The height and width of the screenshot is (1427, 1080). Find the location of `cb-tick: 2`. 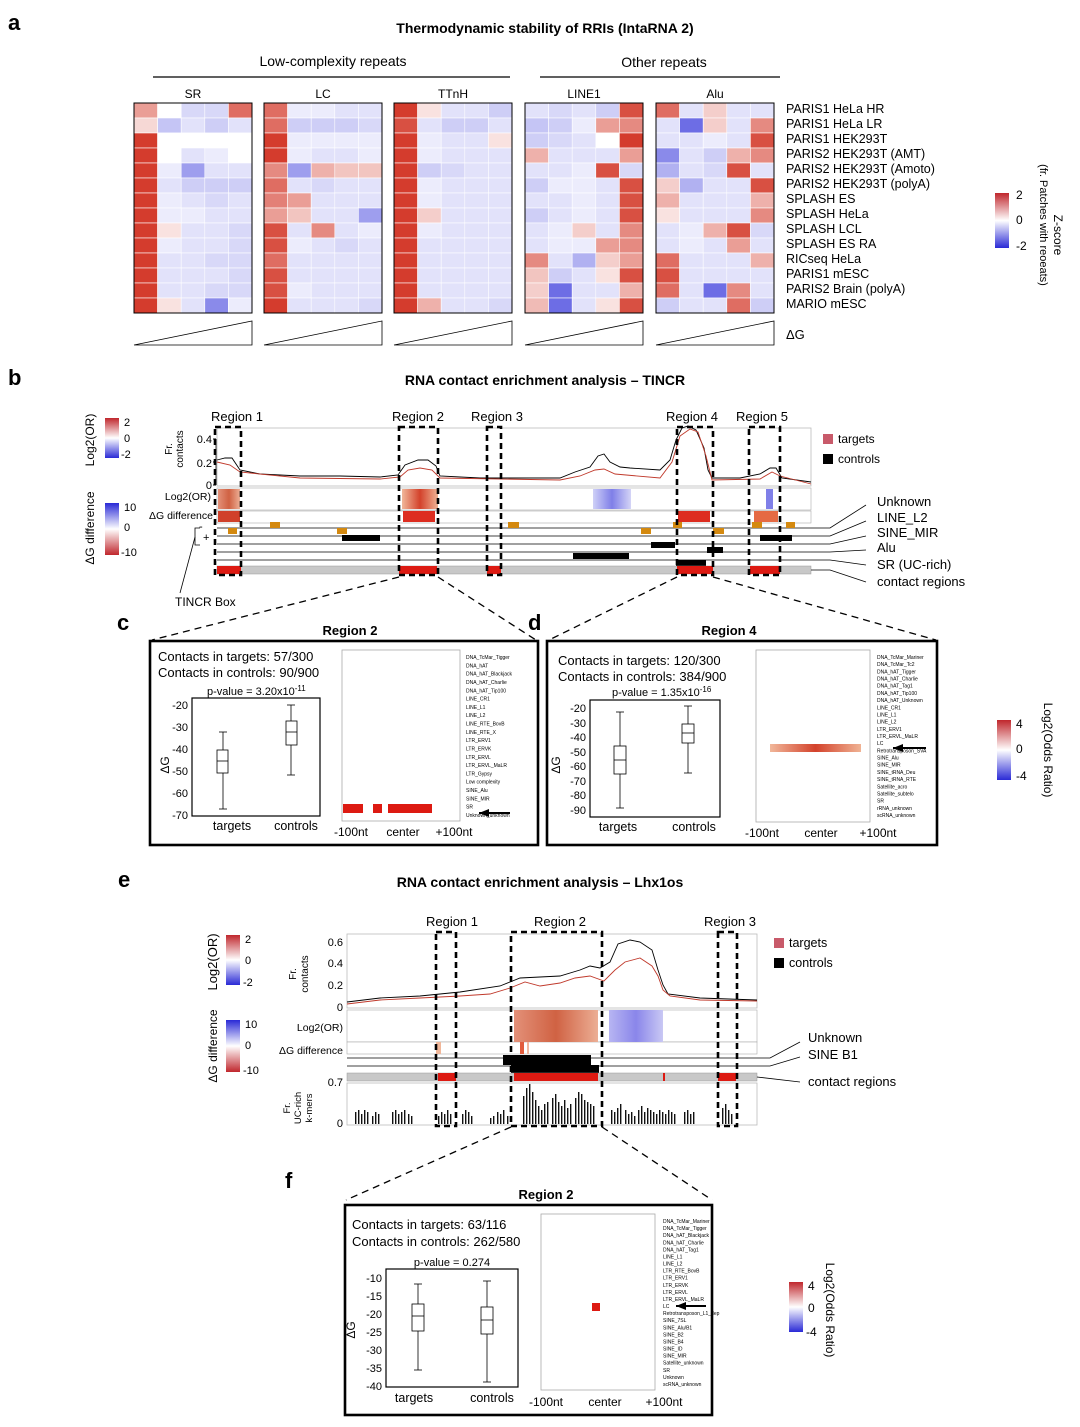

cb-tick: 2 is located at coordinates (127, 423).